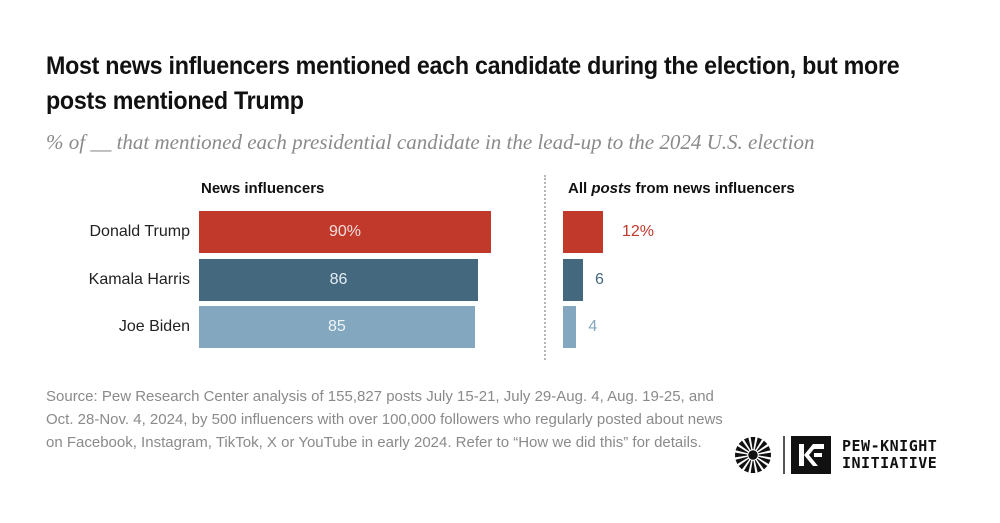  What do you see at coordinates (811, 455) in the screenshot?
I see `kf-monogram-icon` at bounding box center [811, 455].